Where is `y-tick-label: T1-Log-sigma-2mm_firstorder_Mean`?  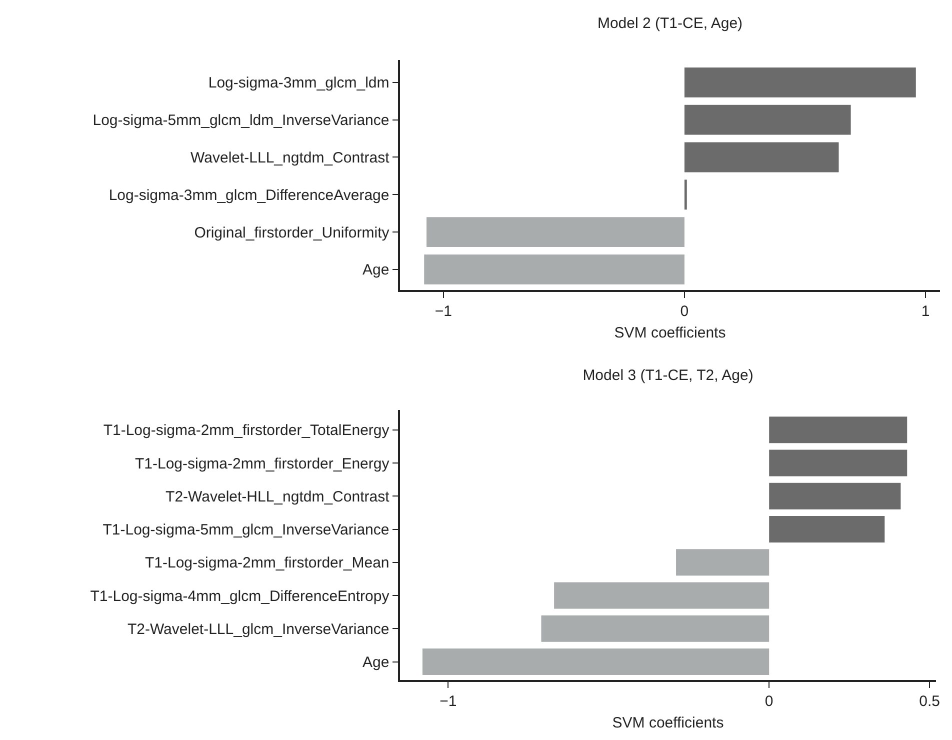 y-tick-label: T1-Log-sigma-2mm_firstorder_Mean is located at coordinates (267, 563).